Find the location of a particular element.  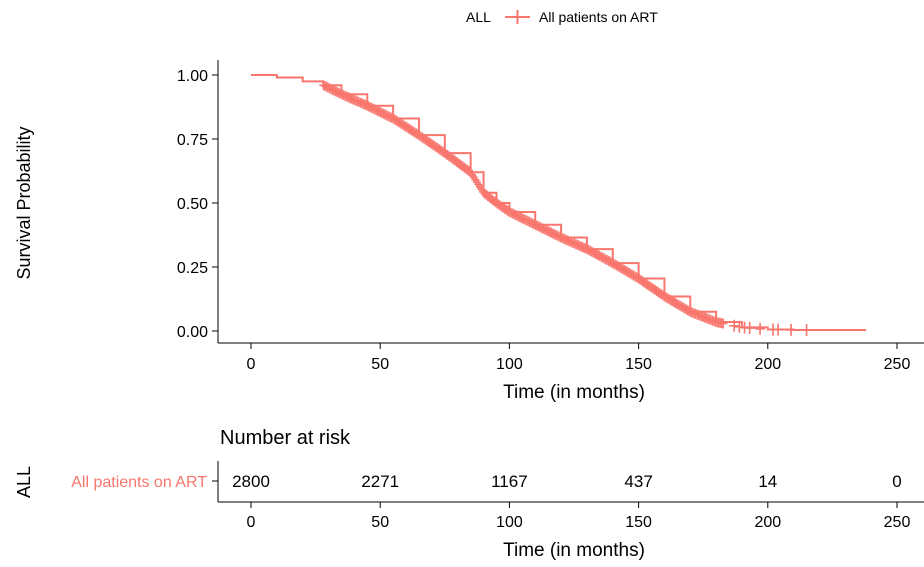

risk-x-tick-label: 50 is located at coordinates (380, 522).